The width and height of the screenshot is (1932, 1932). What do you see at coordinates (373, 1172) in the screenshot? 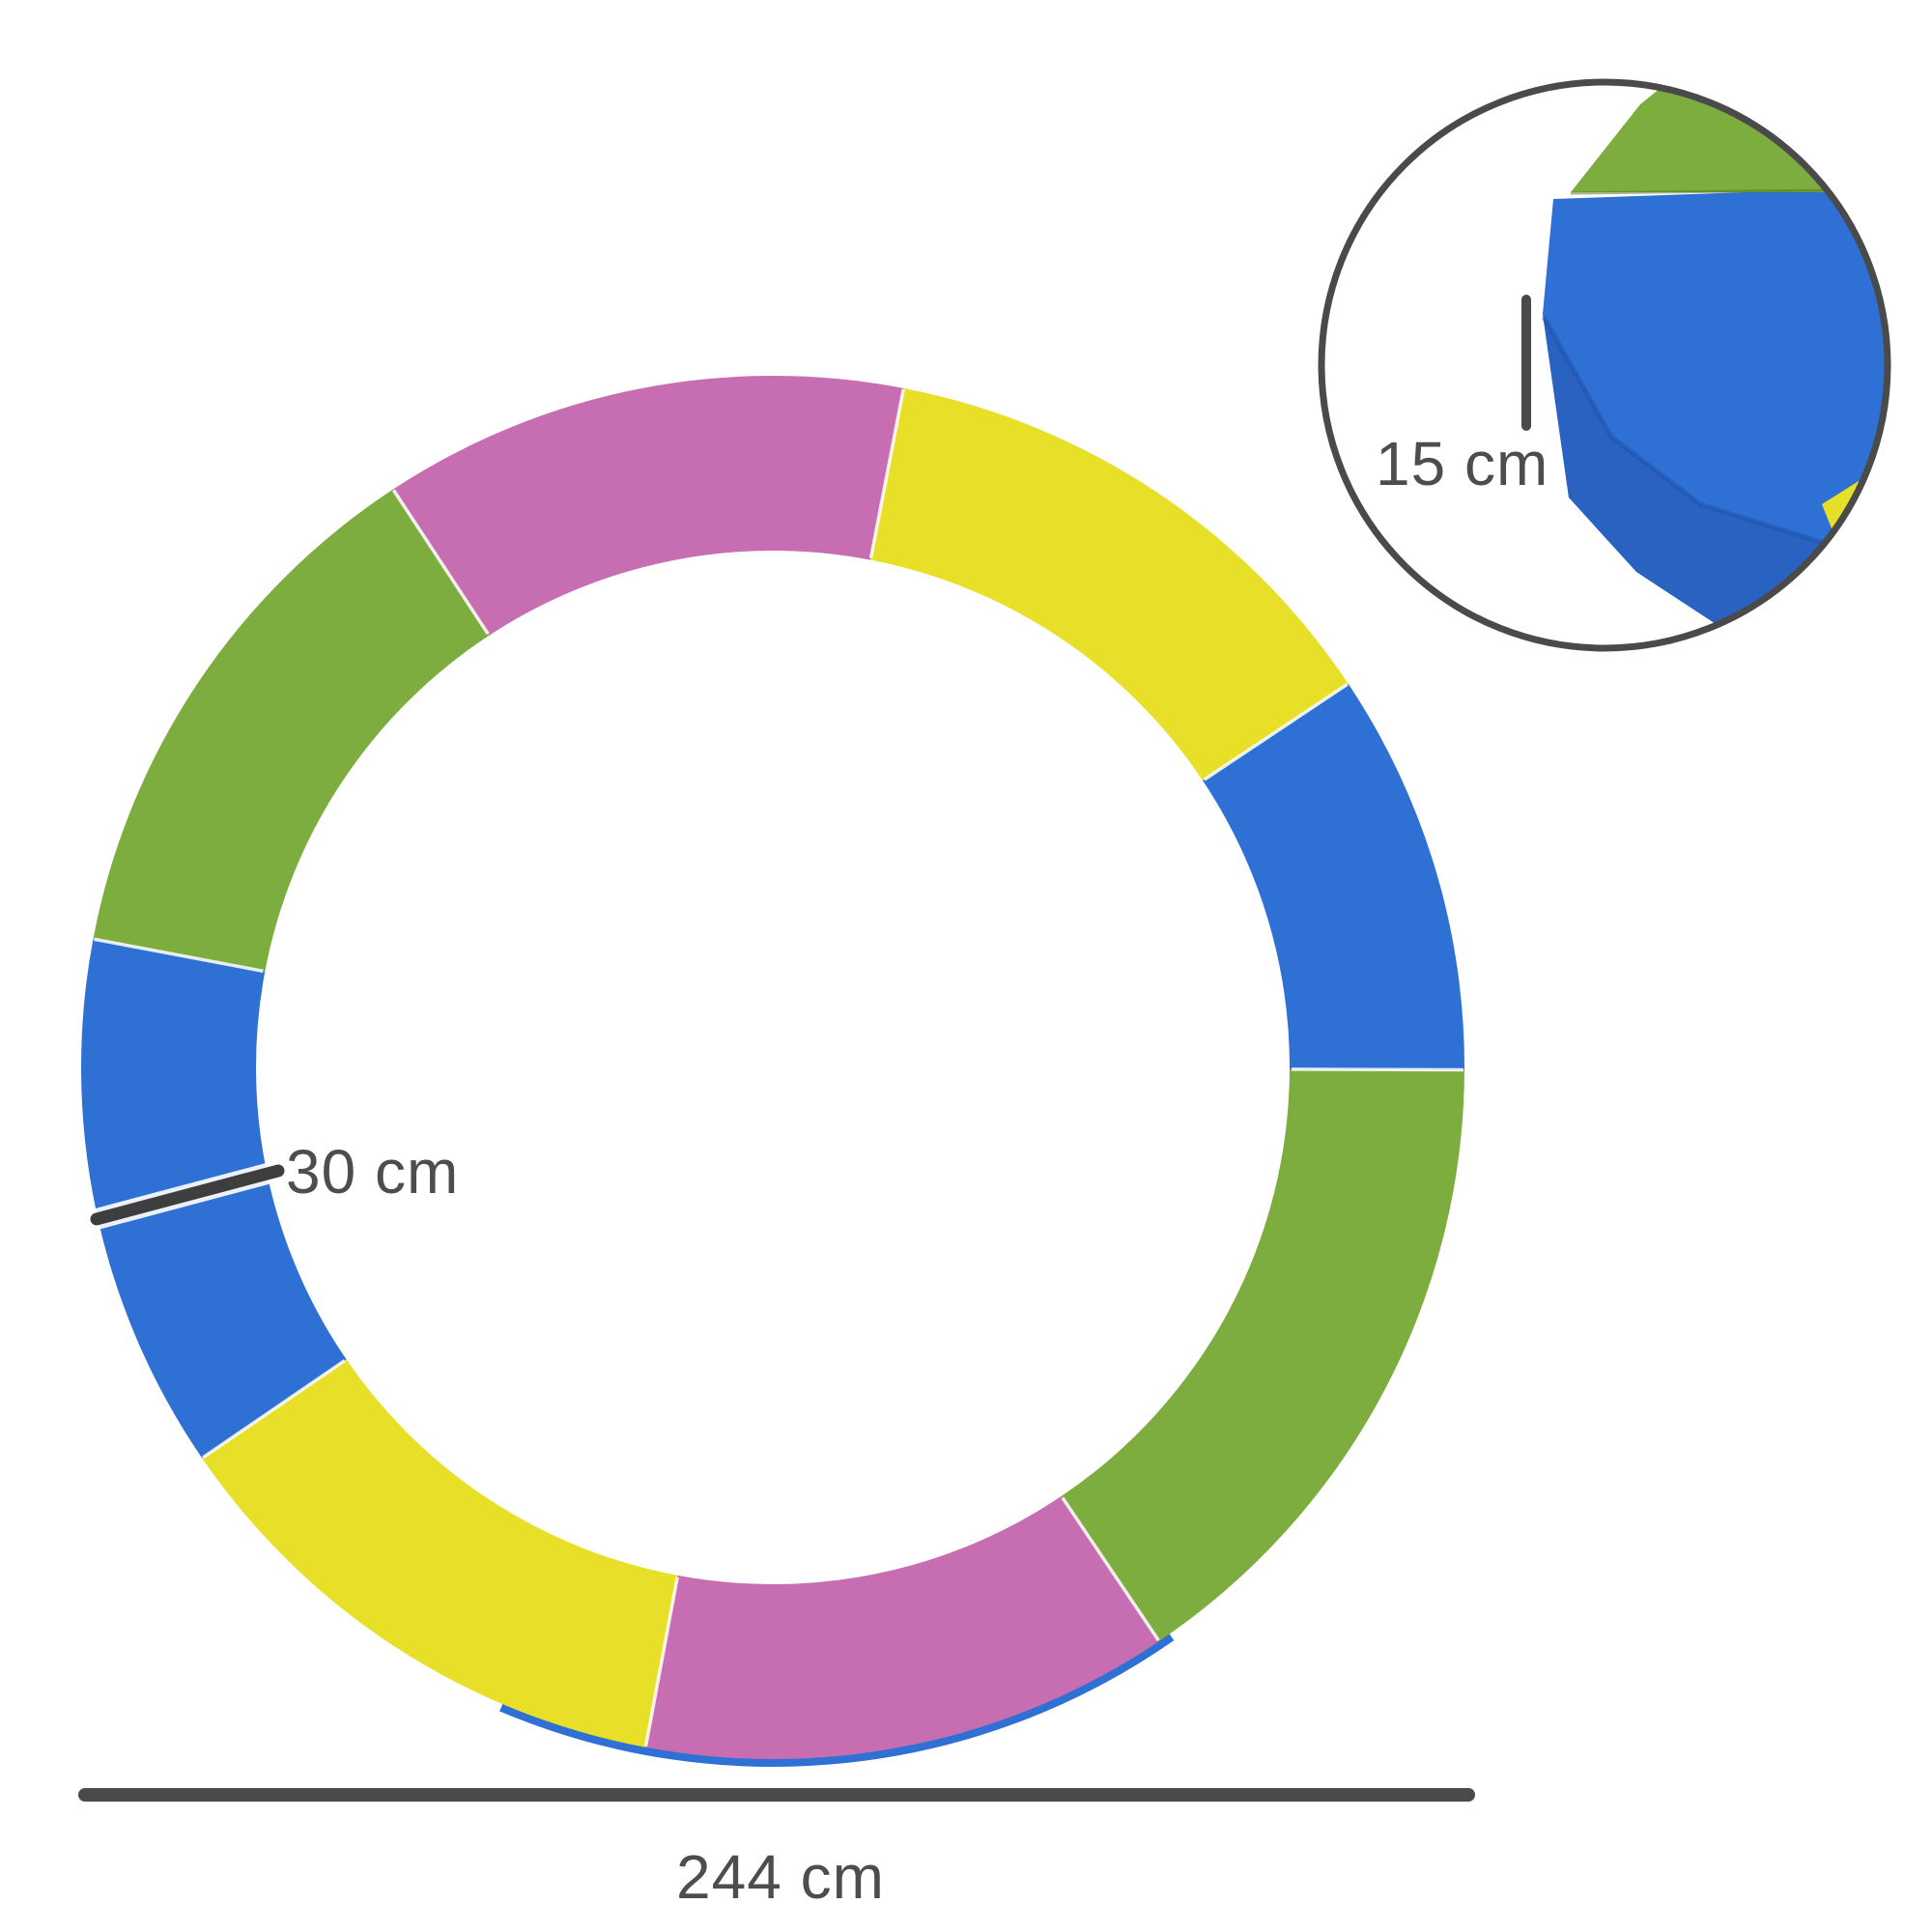
I see `dimension-label-pad-width: 30 cm` at bounding box center [373, 1172].